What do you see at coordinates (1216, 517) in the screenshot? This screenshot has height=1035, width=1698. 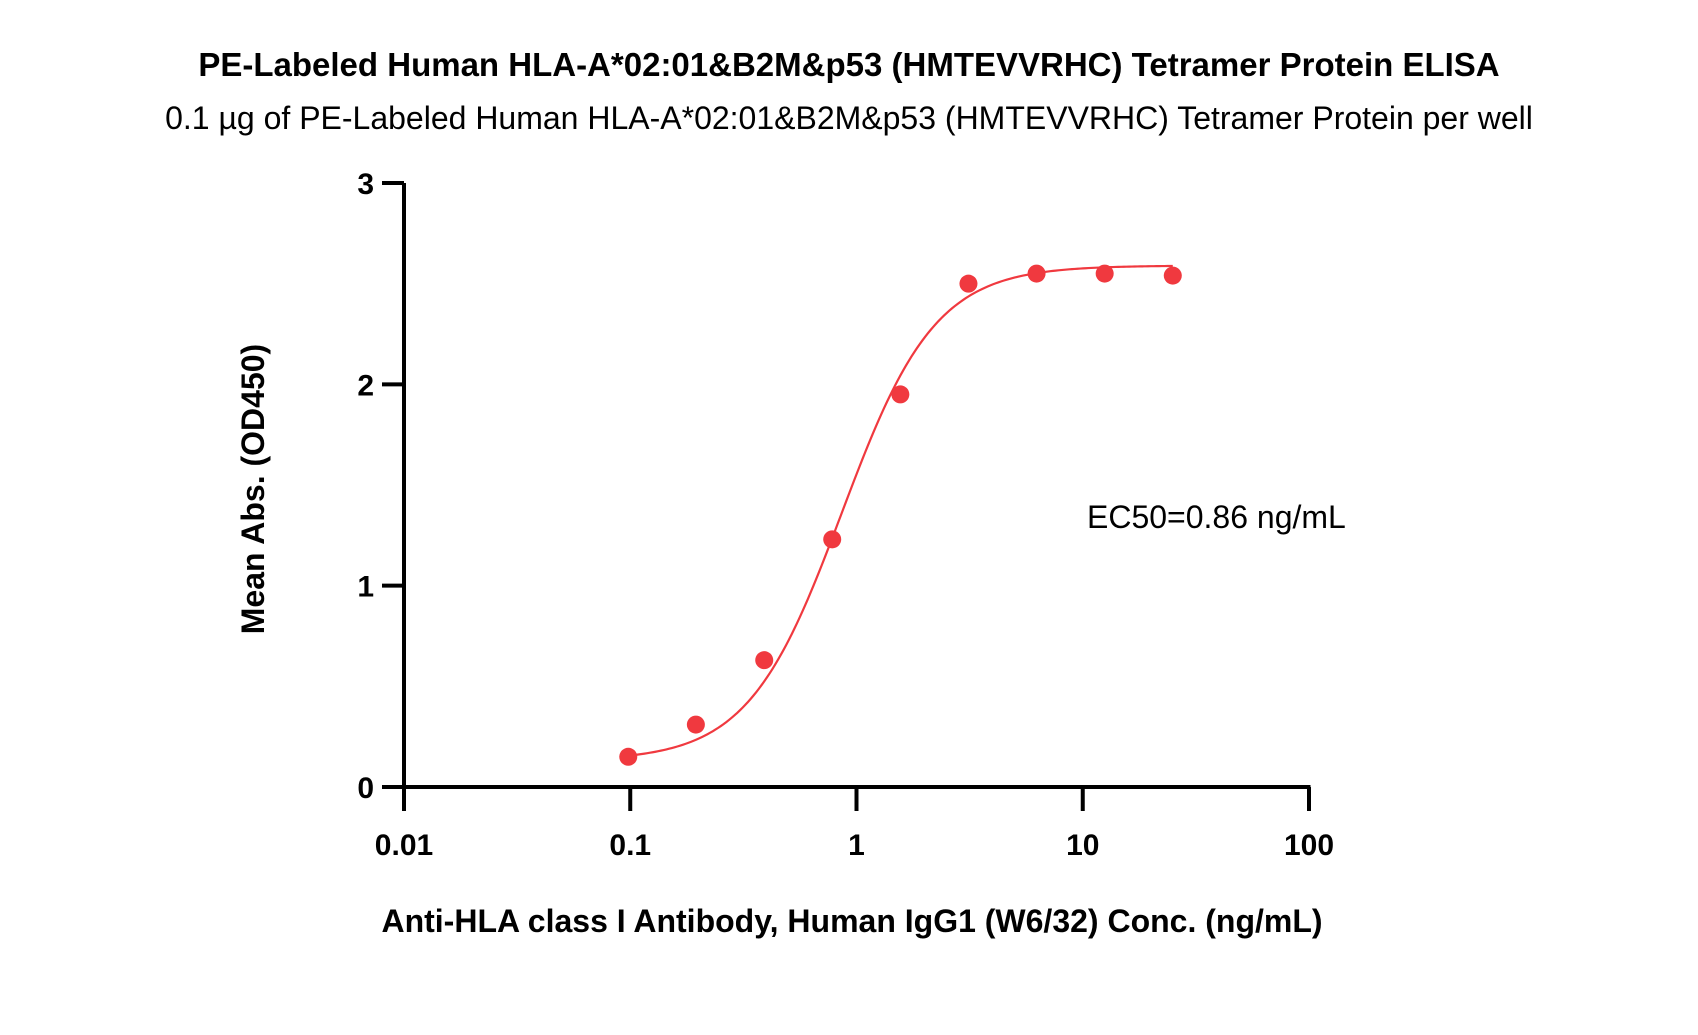 I see `ec50-annotation: EC50=0.86 ng/mL` at bounding box center [1216, 517].